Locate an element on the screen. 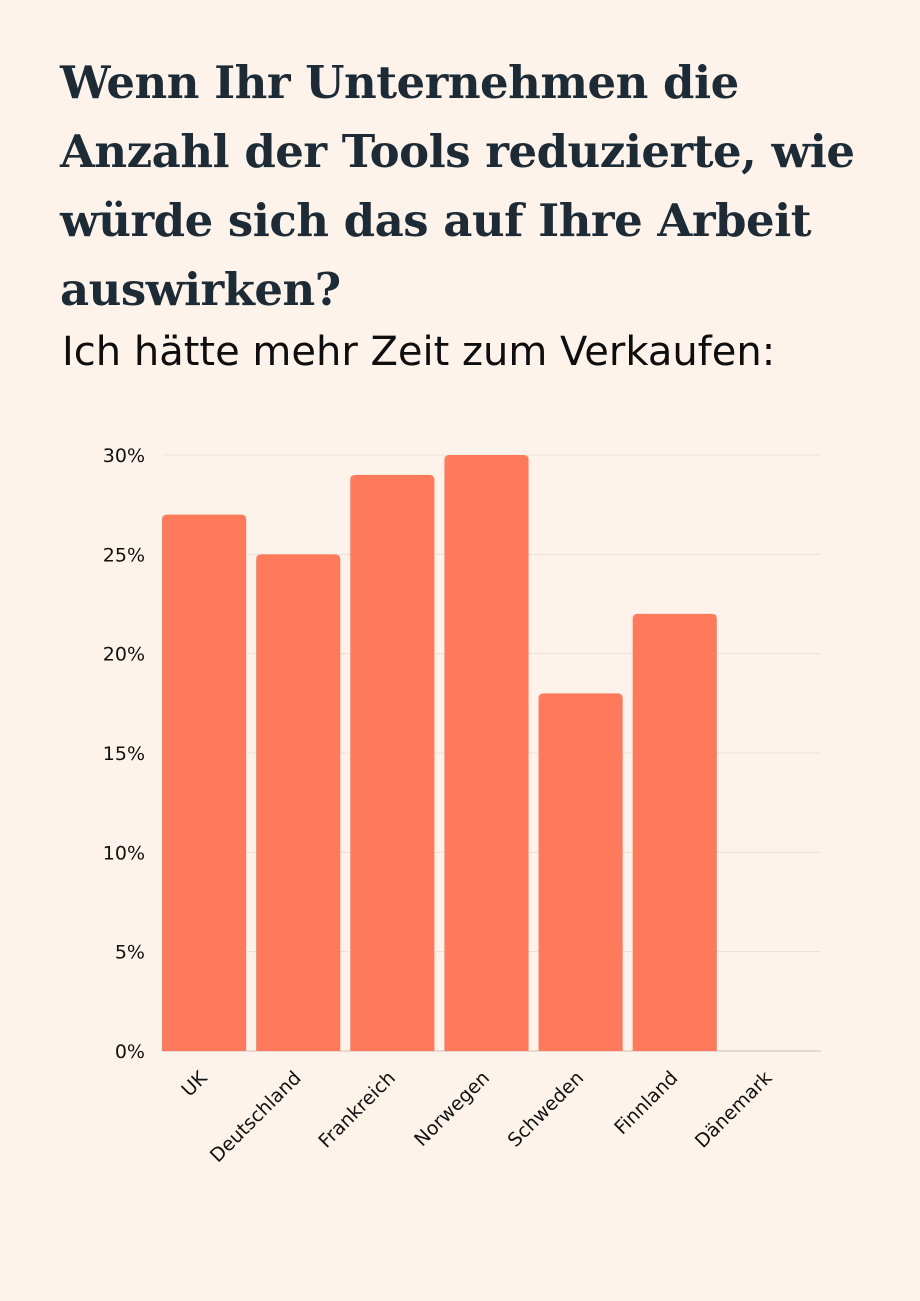 The image size is (920, 1301). y-tick-label: 30% is located at coordinates (124, 456).